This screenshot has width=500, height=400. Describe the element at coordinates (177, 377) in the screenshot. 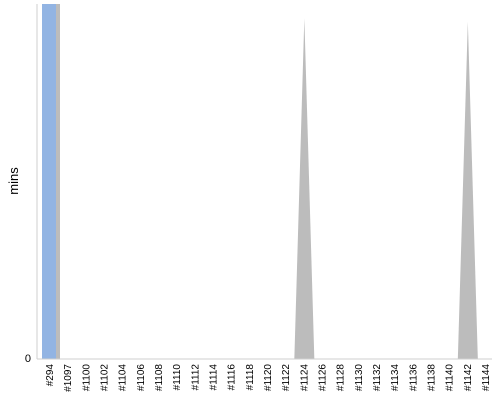

I see `x-tick-label: #1110` at that location.